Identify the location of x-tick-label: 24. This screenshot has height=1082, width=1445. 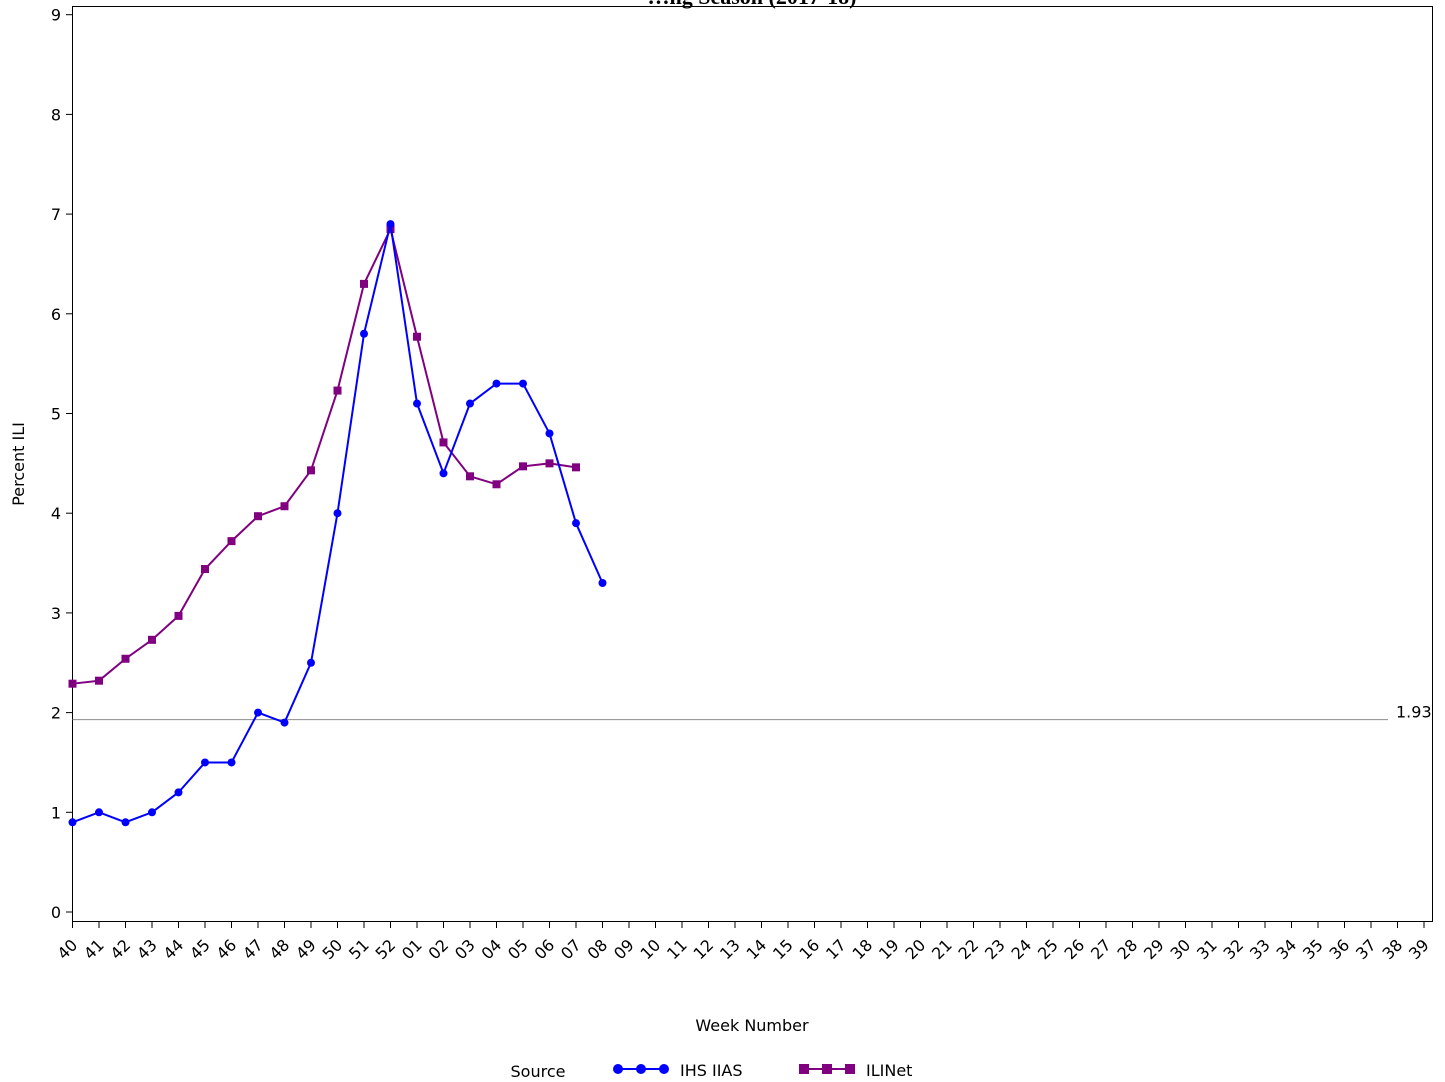
(1021, 949).